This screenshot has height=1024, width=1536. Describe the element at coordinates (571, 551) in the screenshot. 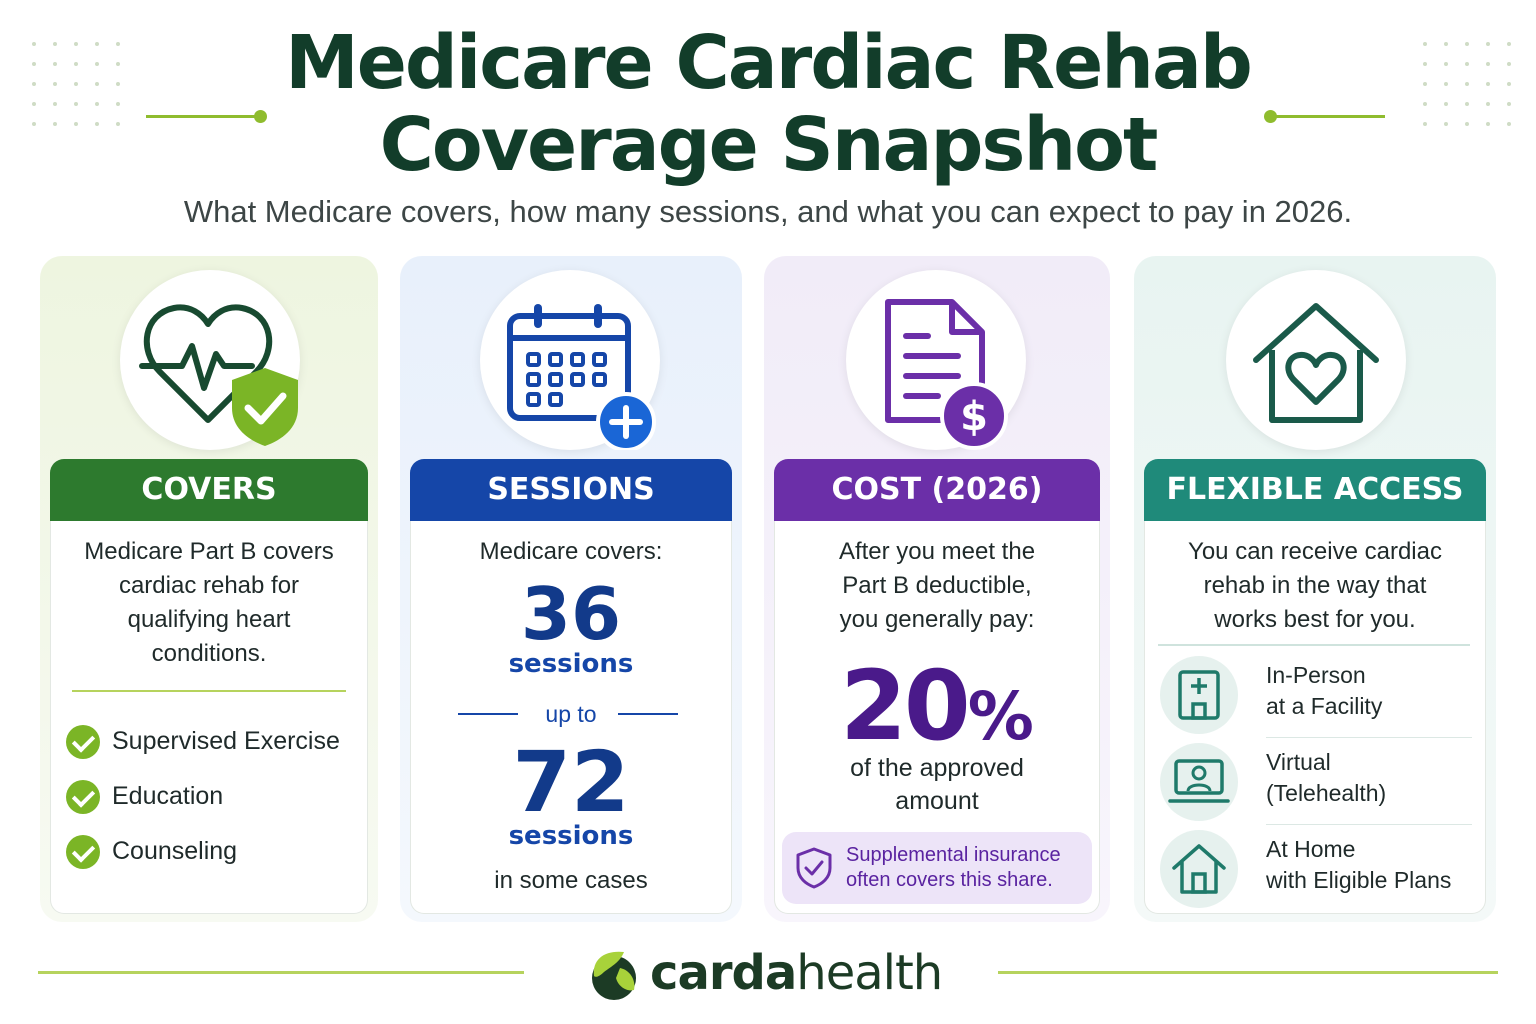

I see `sessions-intro: Medicare covers:` at that location.